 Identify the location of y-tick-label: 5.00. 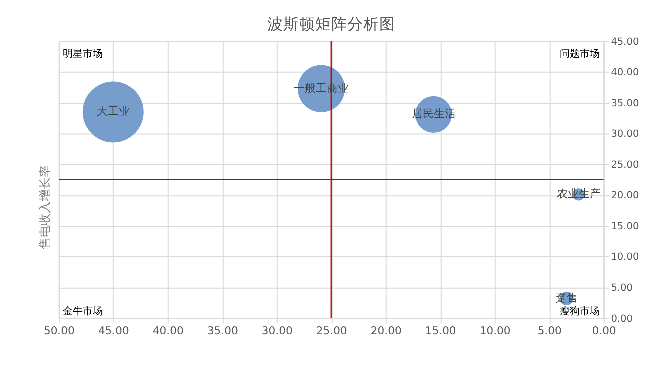
(622, 288).